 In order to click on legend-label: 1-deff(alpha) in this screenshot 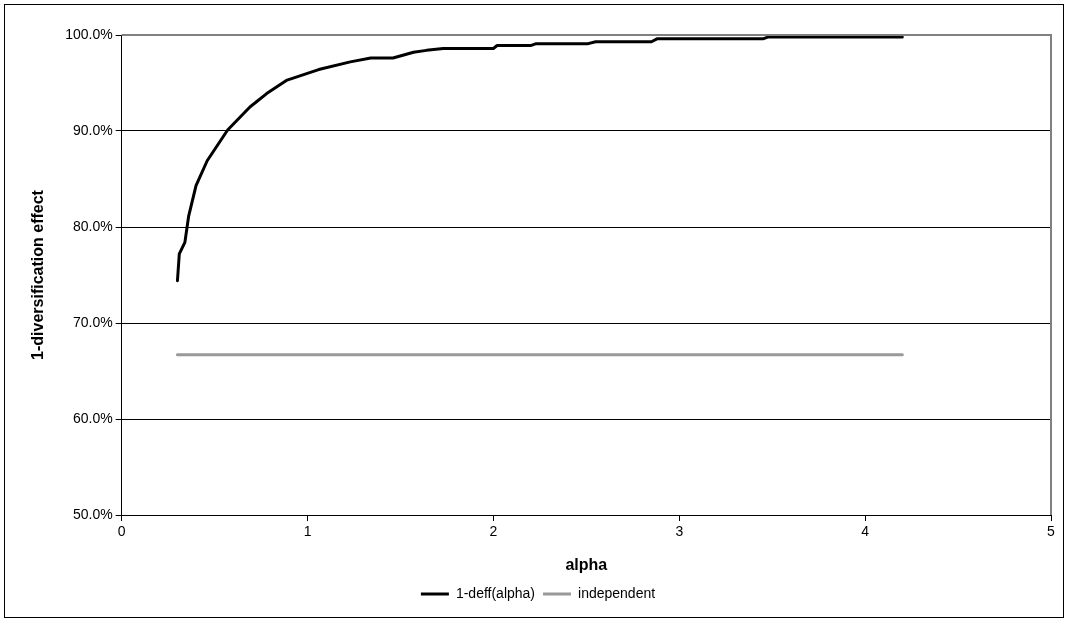, I will do `click(495, 592)`.